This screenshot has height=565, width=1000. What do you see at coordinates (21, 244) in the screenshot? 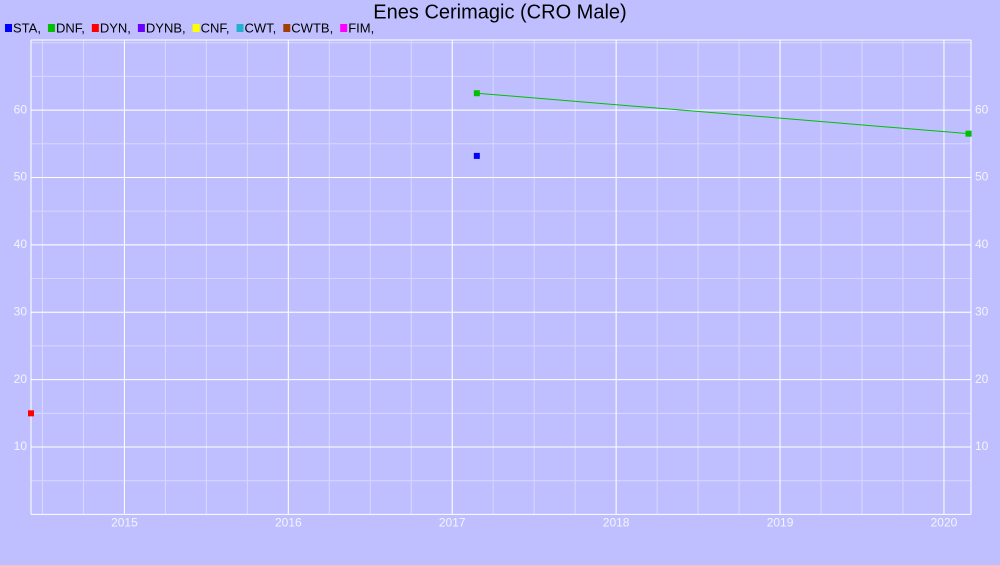
I see `y-tick-label: 40` at bounding box center [21, 244].